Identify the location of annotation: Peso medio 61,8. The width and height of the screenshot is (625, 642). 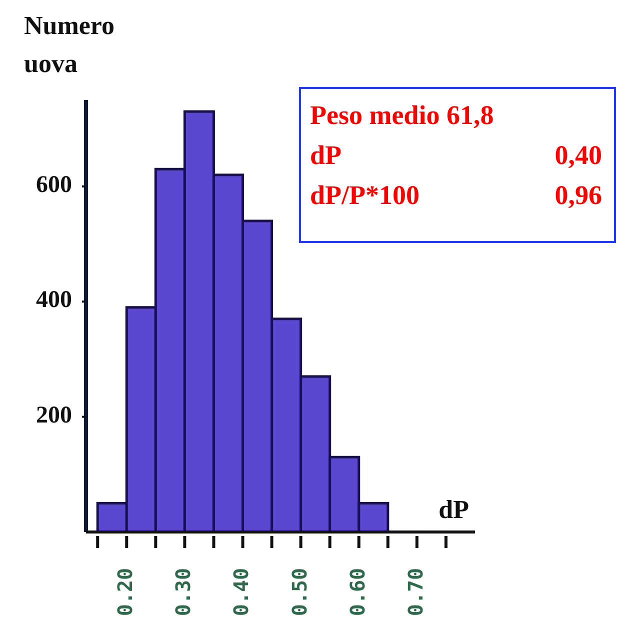
(402, 115).